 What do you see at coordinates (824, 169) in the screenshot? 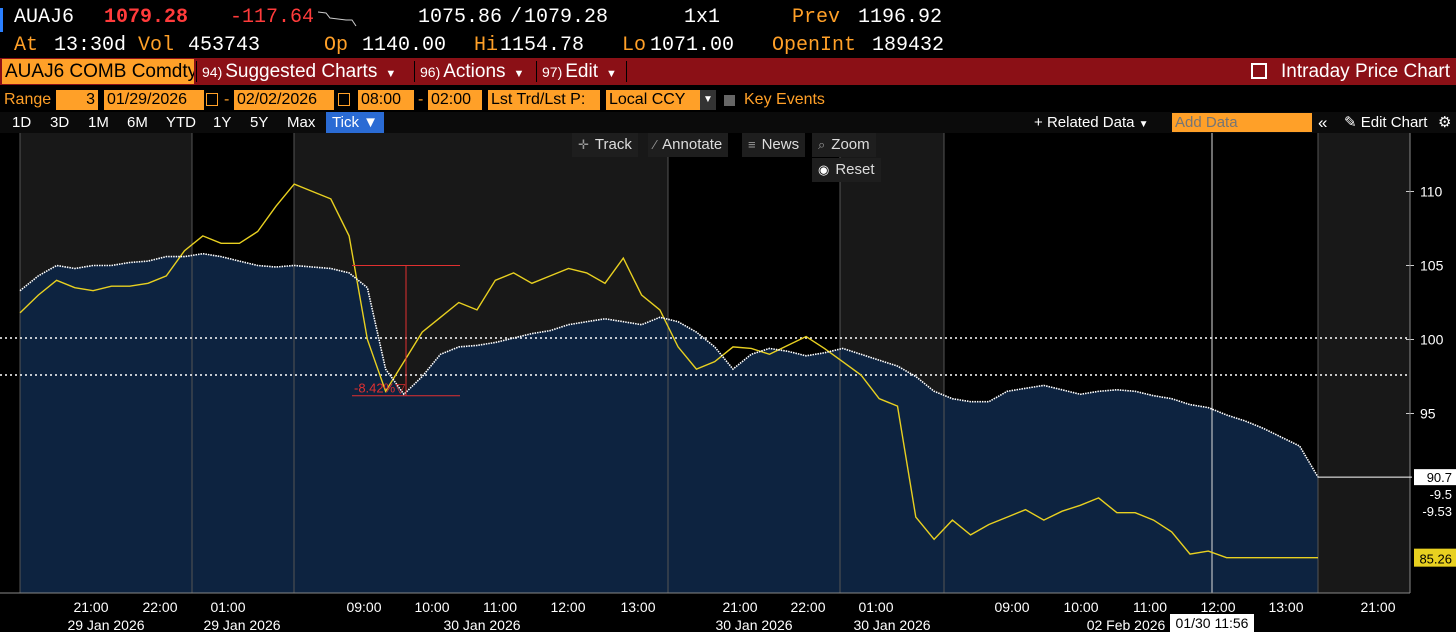
I see `radio-icon: ◉` at bounding box center [824, 169].